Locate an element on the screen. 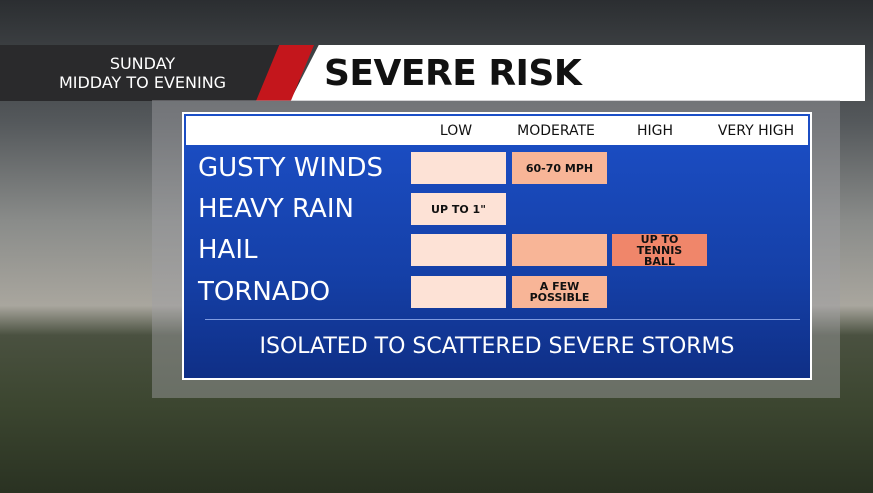 This screenshot has width=873, height=493. risk-text: 60-70 MPH is located at coordinates (559, 168).